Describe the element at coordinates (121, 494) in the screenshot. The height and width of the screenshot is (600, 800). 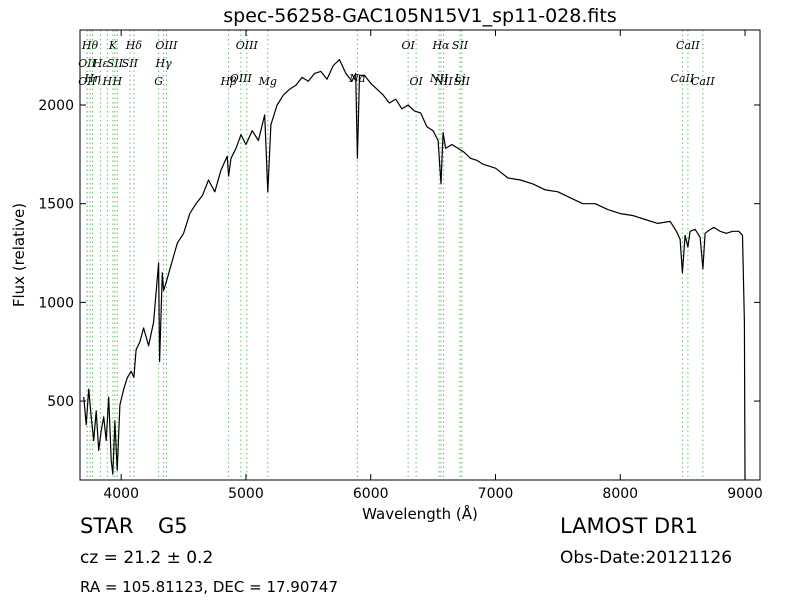
I see `x-tick-label-0: 4000` at that location.